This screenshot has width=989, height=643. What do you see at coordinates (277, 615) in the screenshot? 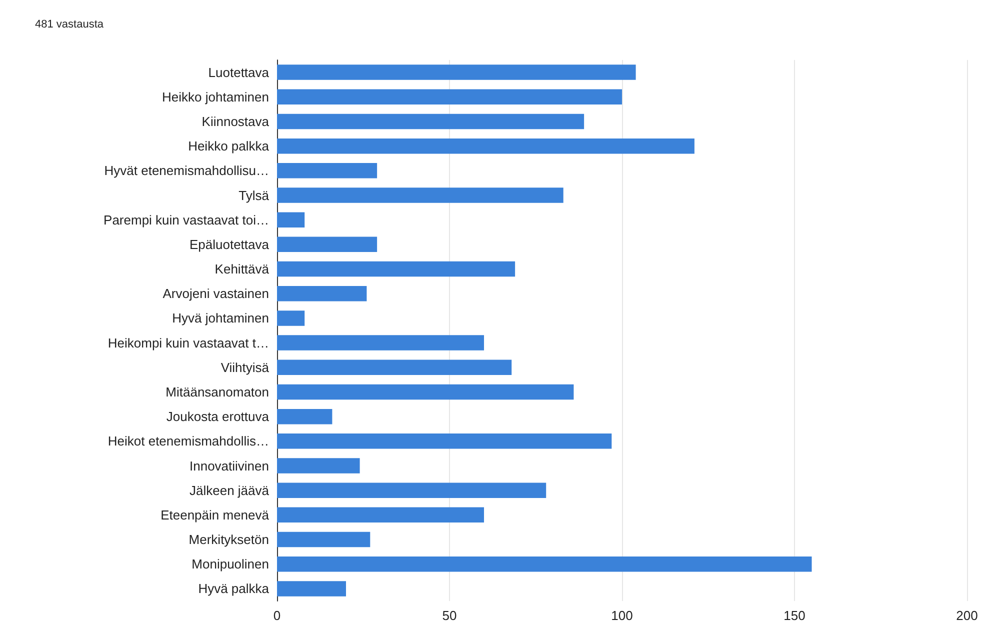
I see `x-tick-label: 0` at bounding box center [277, 615].